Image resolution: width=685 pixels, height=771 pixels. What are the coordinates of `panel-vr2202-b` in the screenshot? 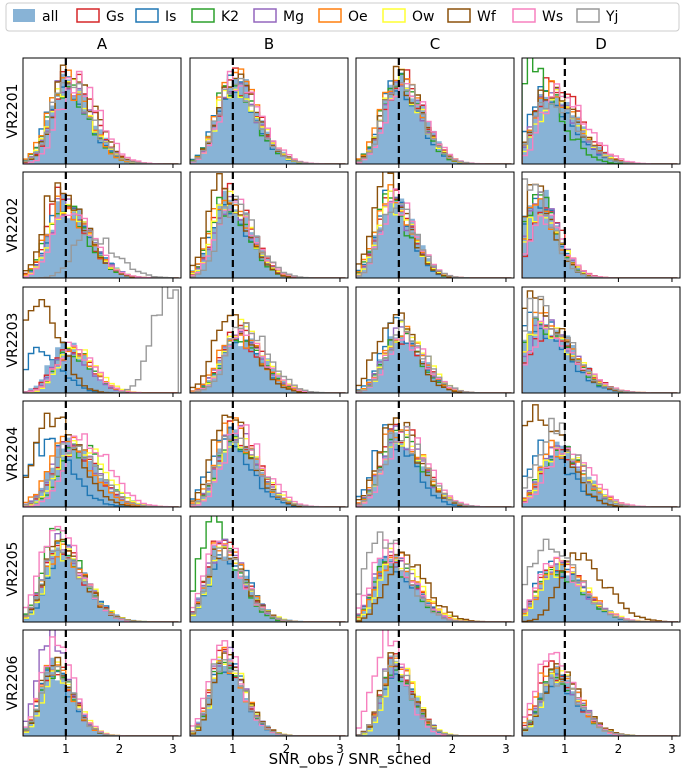 It's located at (269, 226).